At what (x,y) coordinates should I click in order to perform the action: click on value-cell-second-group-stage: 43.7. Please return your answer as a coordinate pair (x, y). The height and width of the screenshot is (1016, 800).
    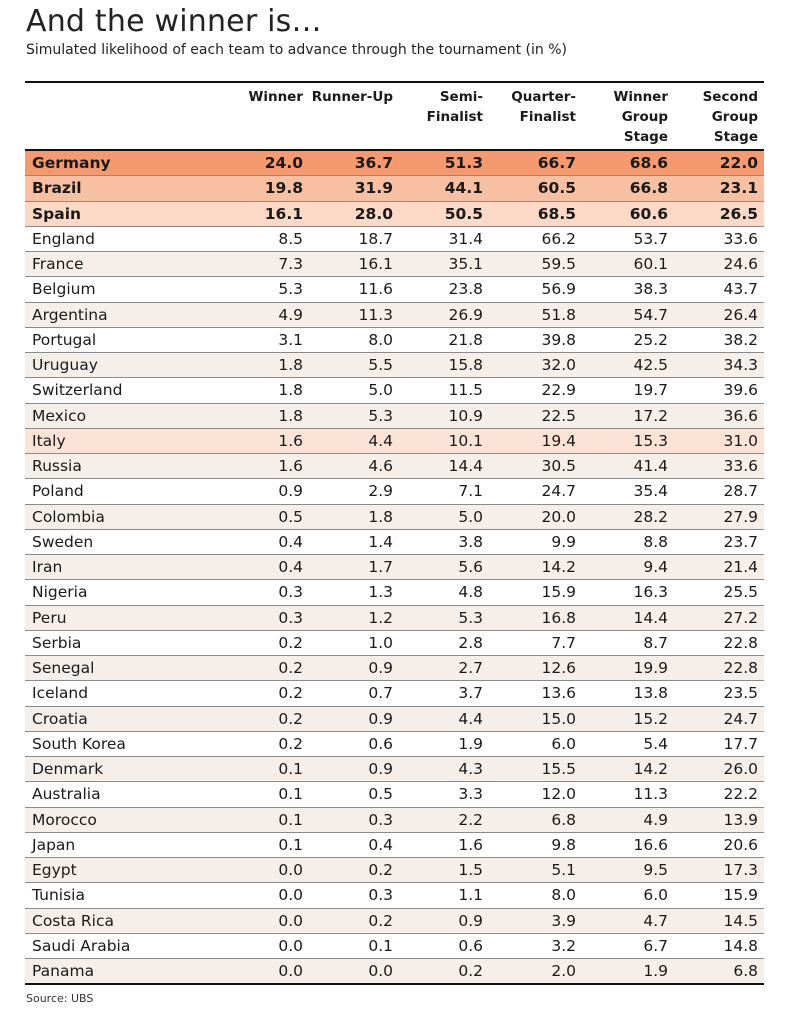
    Looking at the image, I should click on (719, 289).